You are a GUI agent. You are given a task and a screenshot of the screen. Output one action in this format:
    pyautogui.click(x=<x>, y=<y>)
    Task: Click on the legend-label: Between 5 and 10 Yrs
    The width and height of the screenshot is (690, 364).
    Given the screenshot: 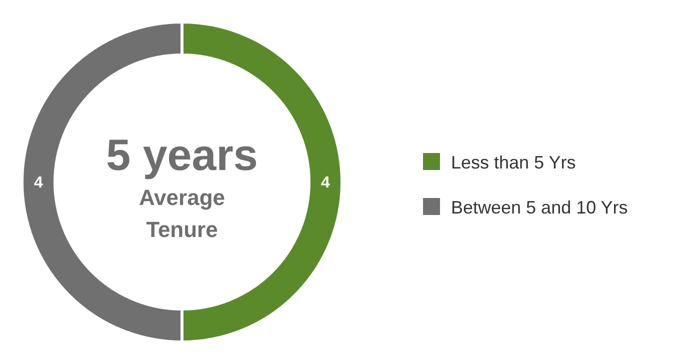 What is the action you would take?
    pyautogui.click(x=539, y=207)
    